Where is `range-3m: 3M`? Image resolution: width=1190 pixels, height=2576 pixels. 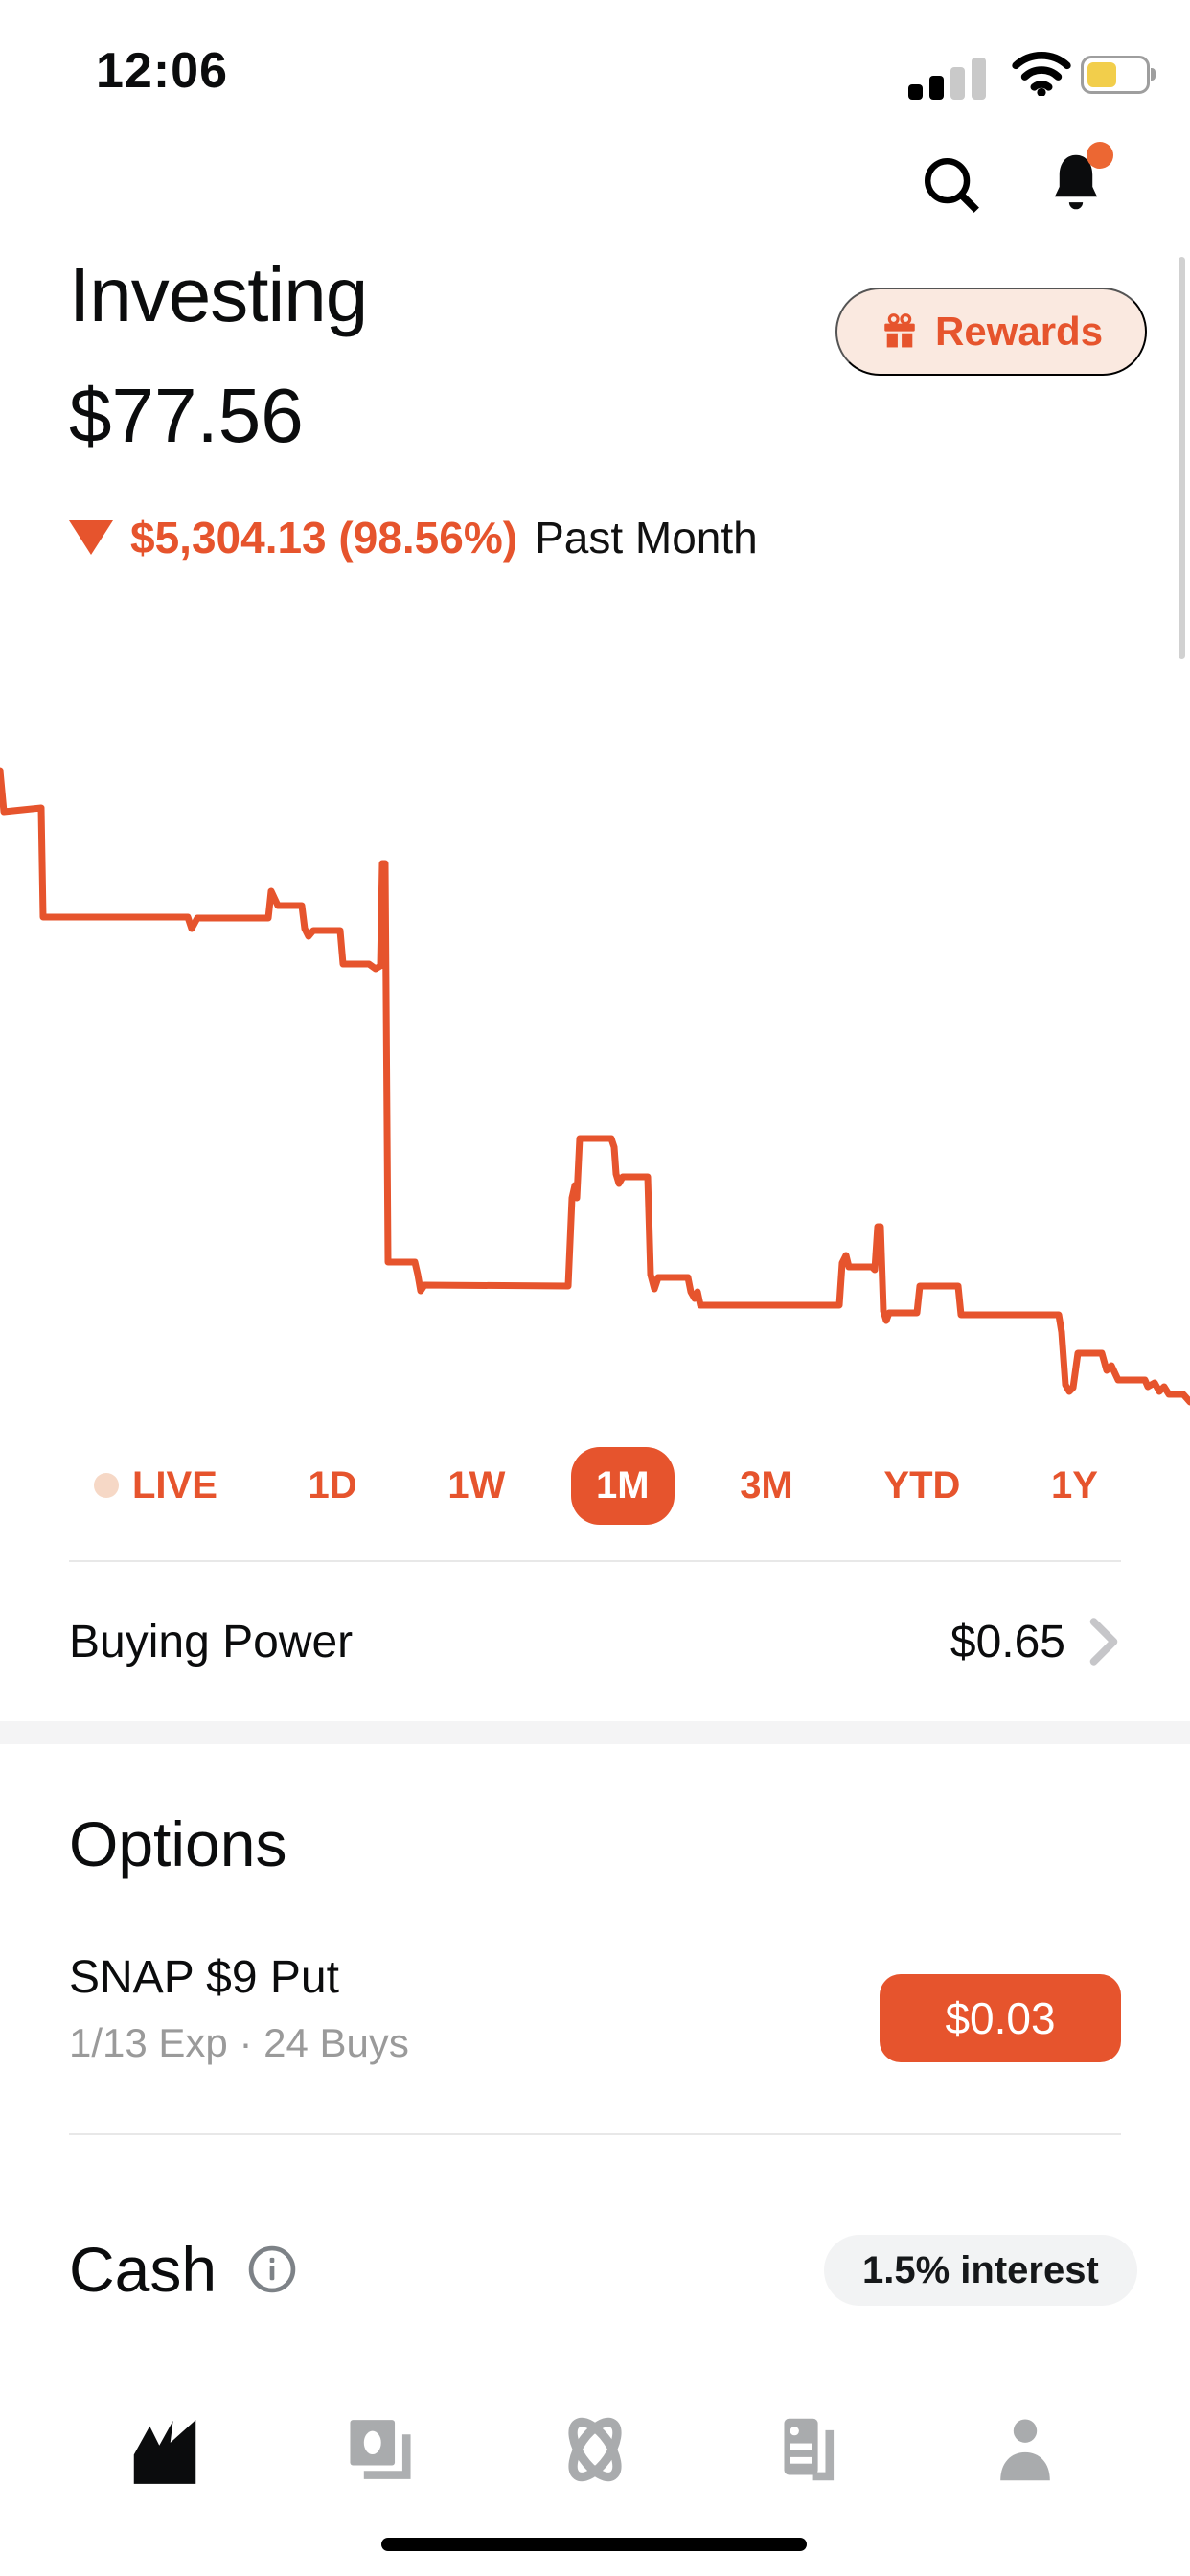 range-3m: 3M is located at coordinates (766, 1486).